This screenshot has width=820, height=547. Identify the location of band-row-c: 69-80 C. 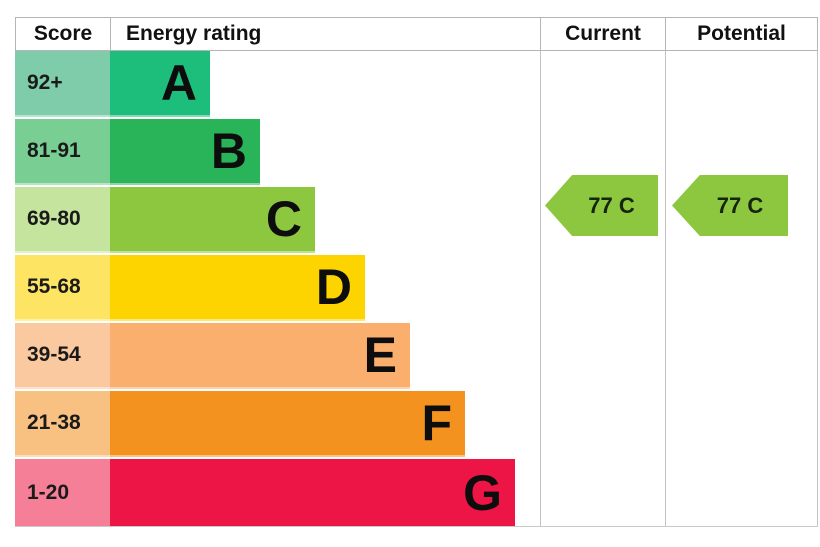
(416, 221).